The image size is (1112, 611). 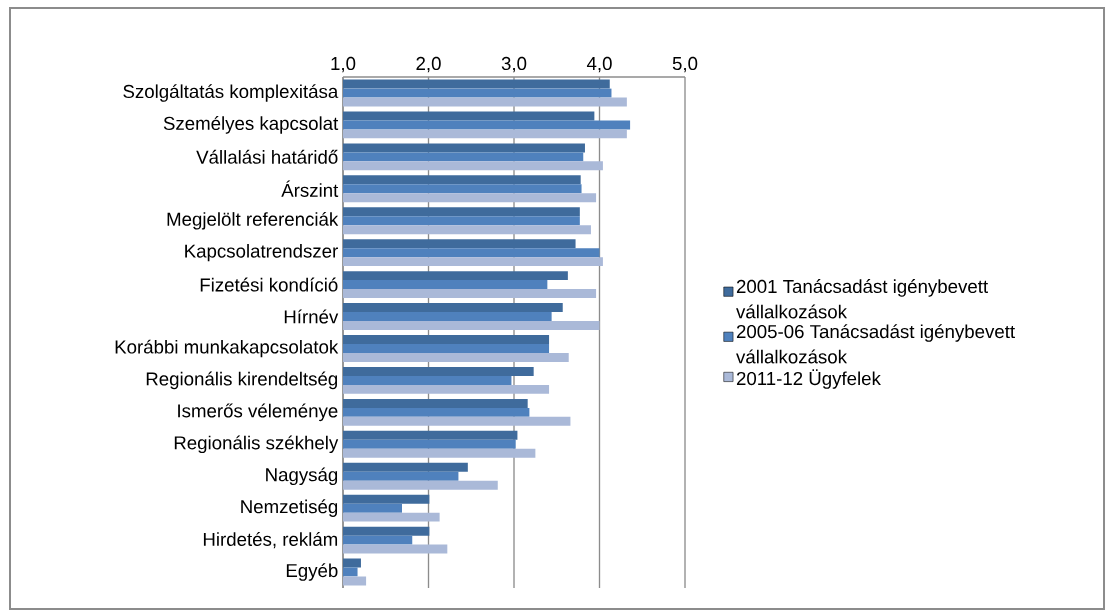 What do you see at coordinates (270, 540) in the screenshot?
I see `y-tick-label: Hirdetés, reklám` at bounding box center [270, 540].